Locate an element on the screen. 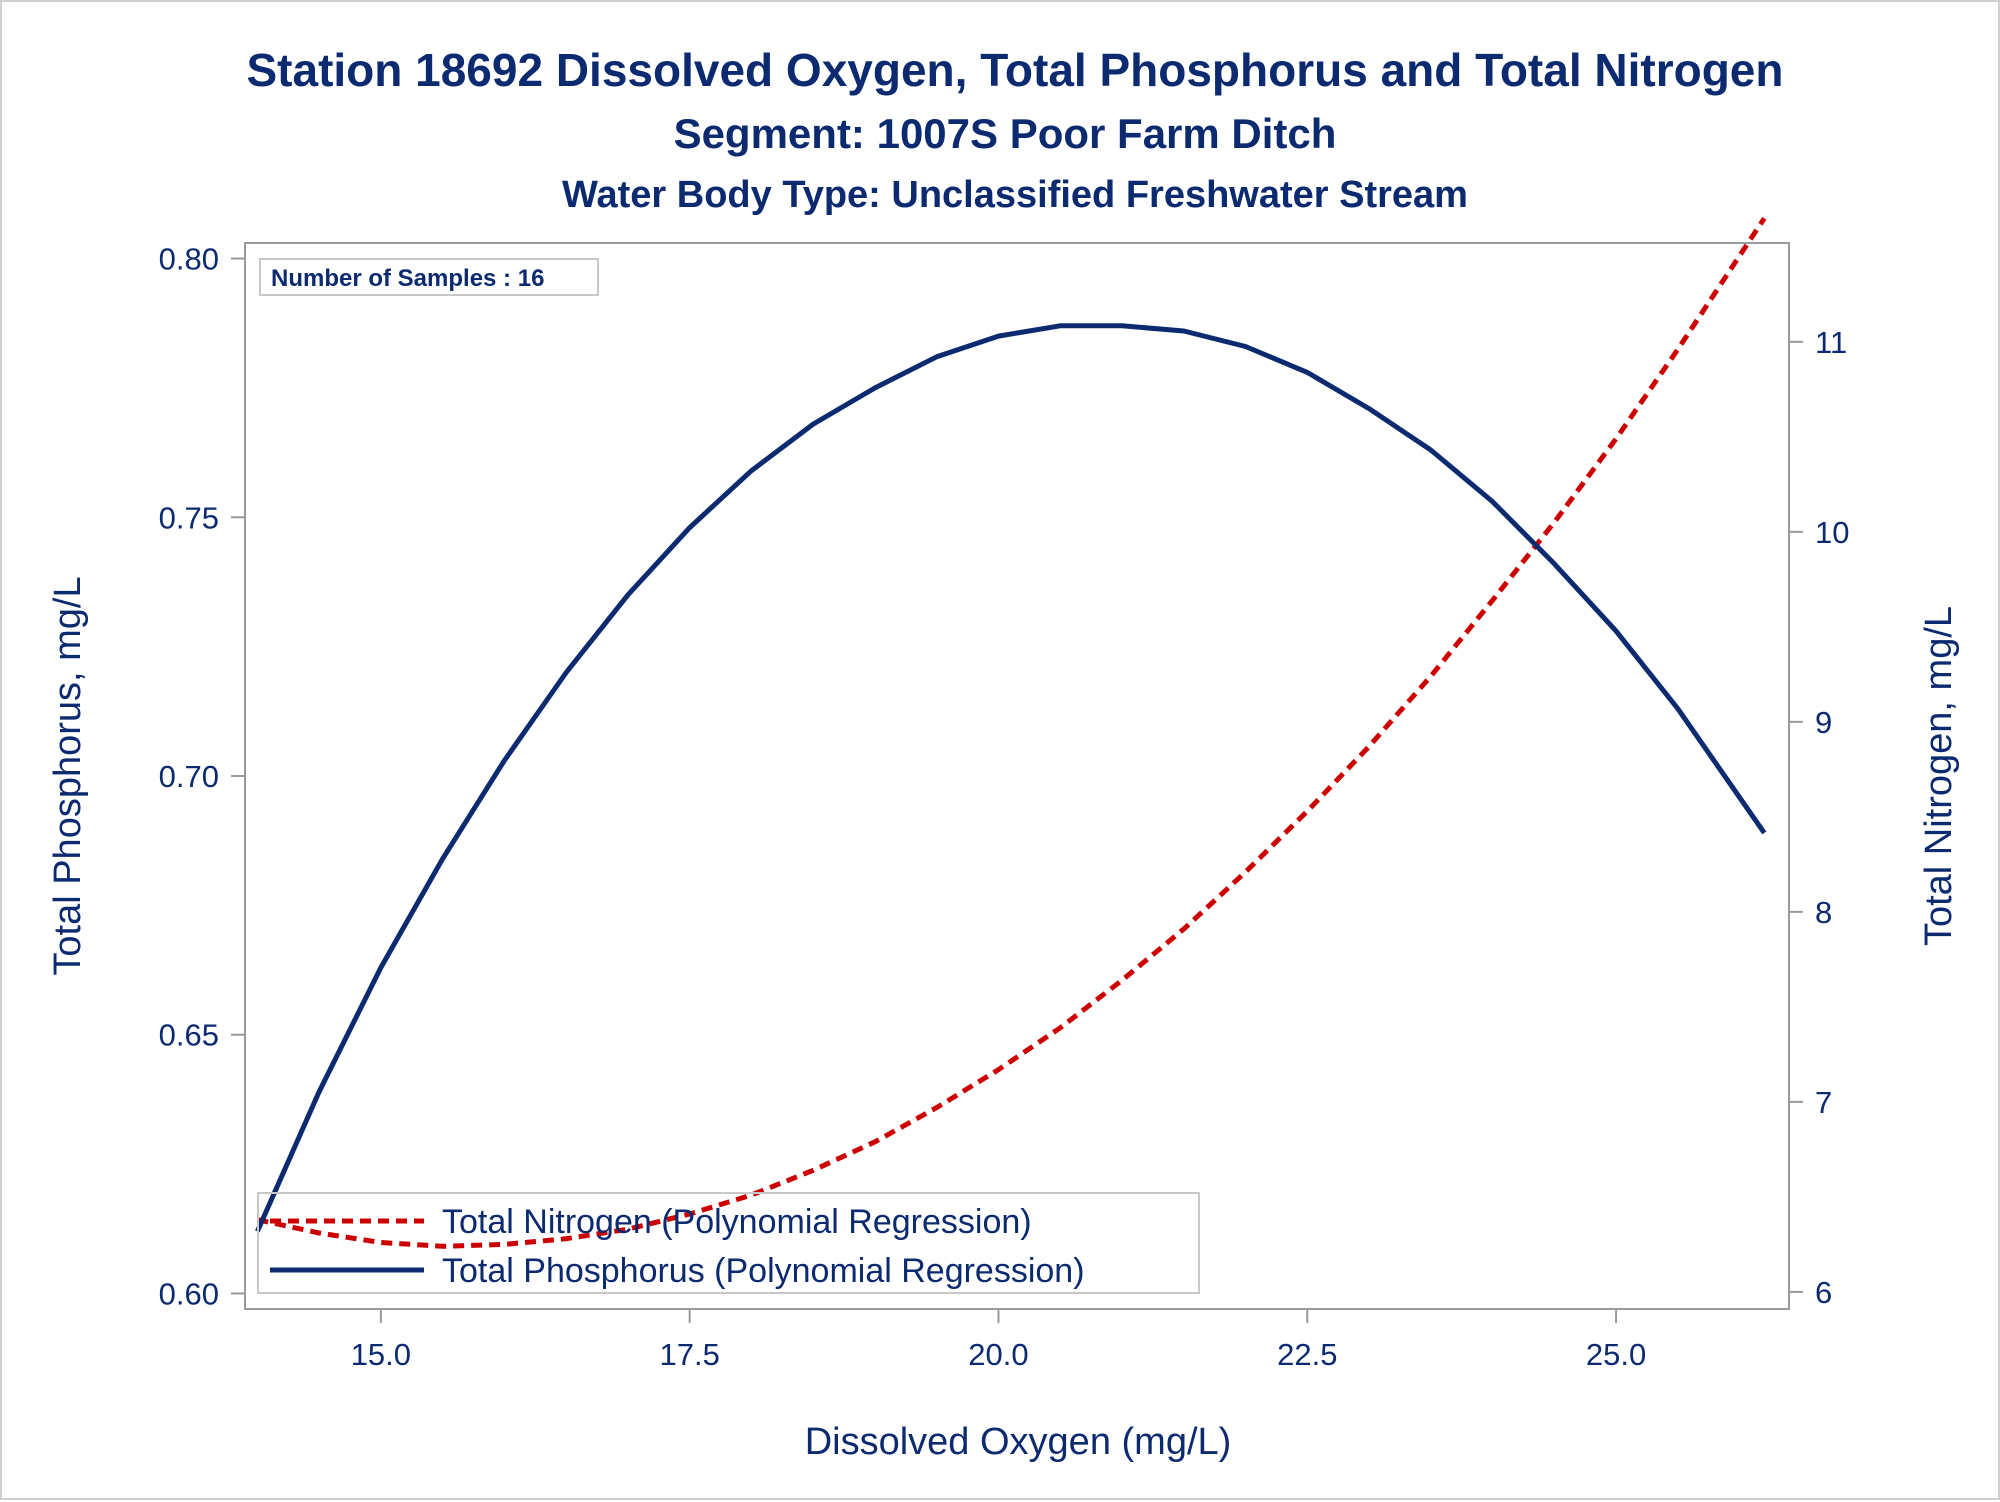 The width and height of the screenshot is (2000, 1502). y2-axis-label: Total Nitrogen, mg/L is located at coordinates (1939, 776).